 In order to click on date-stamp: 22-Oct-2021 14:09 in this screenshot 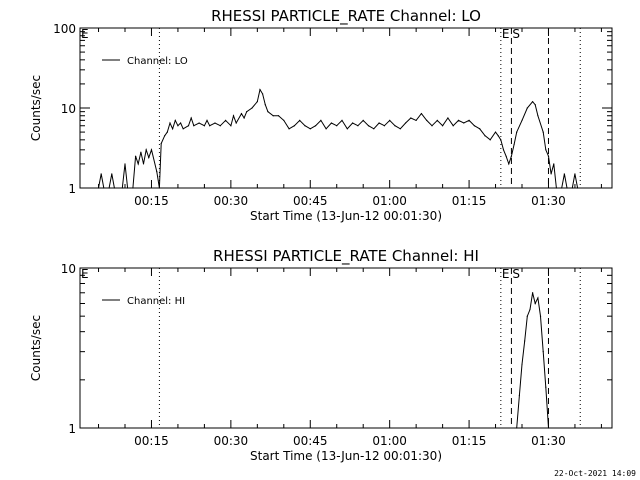, I will do `click(595, 473)`.